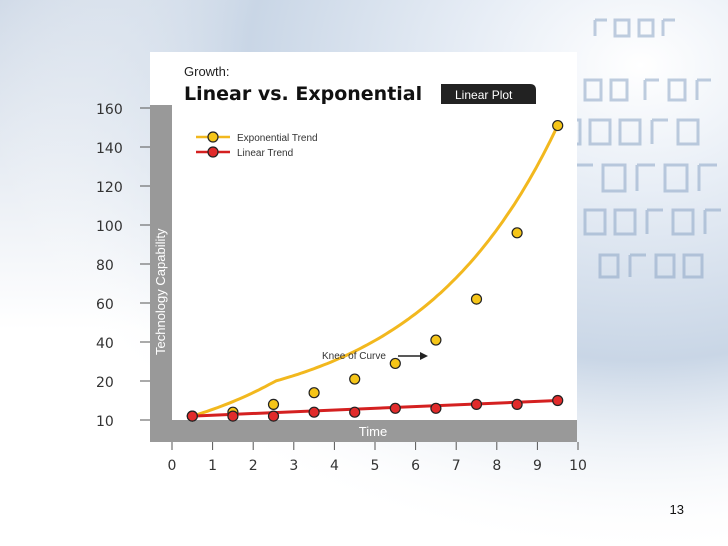  I want to click on x-axis-band, so click(363, 431).